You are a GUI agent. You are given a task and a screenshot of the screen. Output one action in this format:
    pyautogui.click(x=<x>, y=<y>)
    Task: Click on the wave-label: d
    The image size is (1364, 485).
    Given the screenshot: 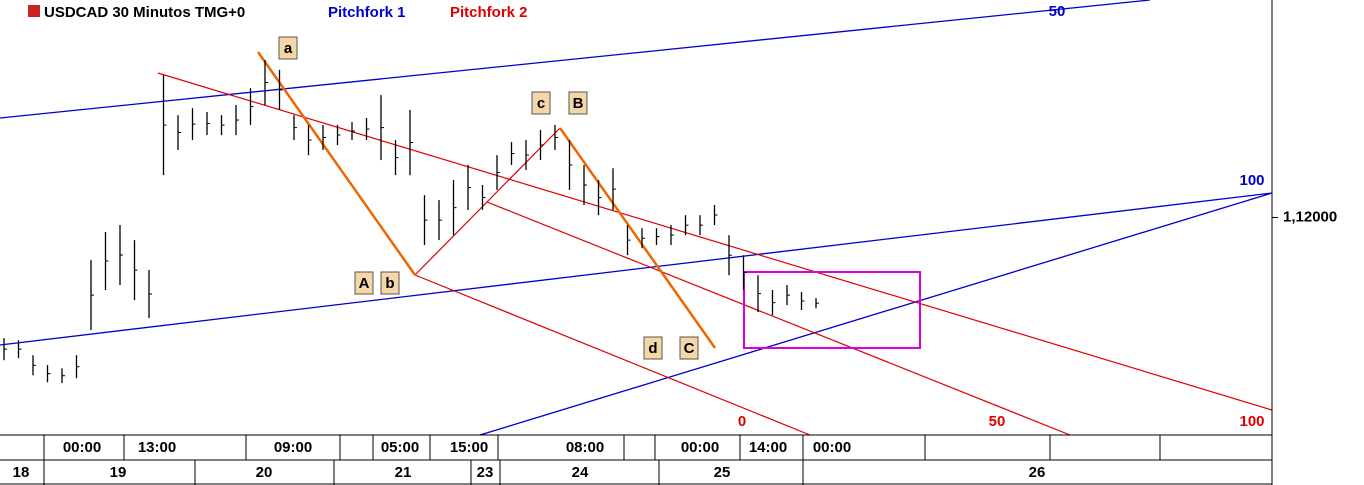 What is the action you would take?
    pyautogui.click(x=652, y=348)
    